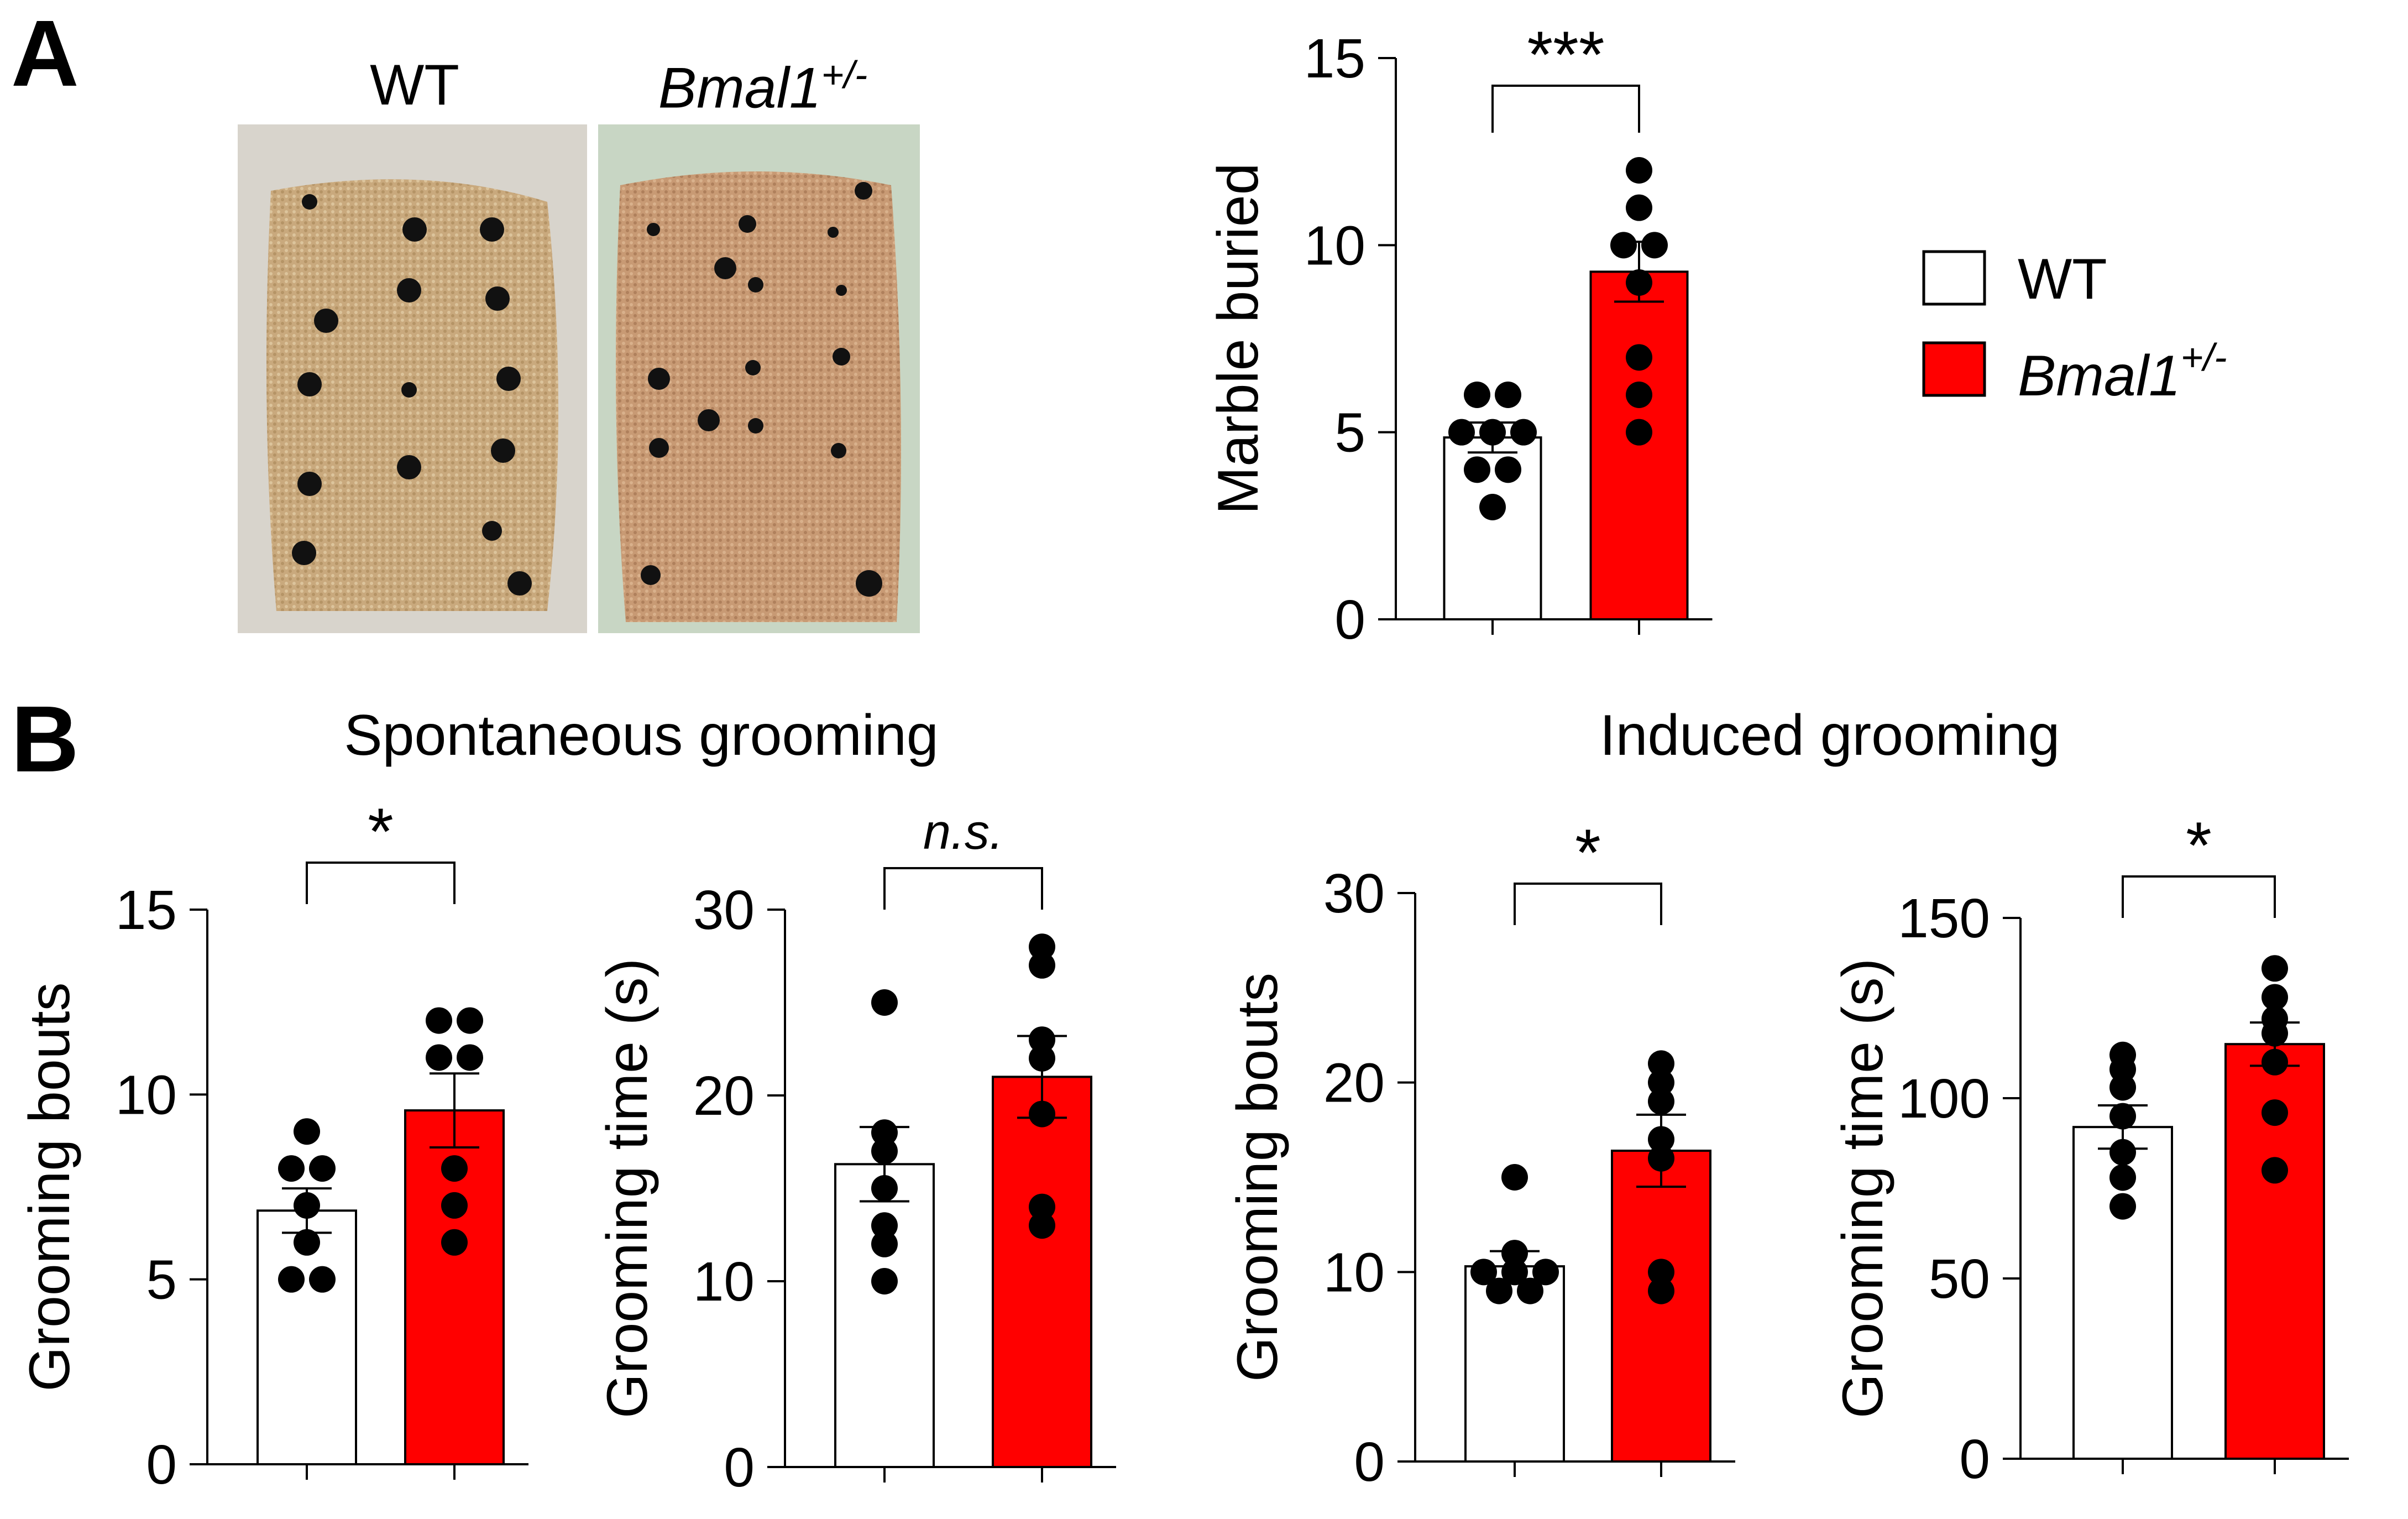 The height and width of the screenshot is (1519, 2408). I want to click on panel-label-a: A, so click(45, 53).